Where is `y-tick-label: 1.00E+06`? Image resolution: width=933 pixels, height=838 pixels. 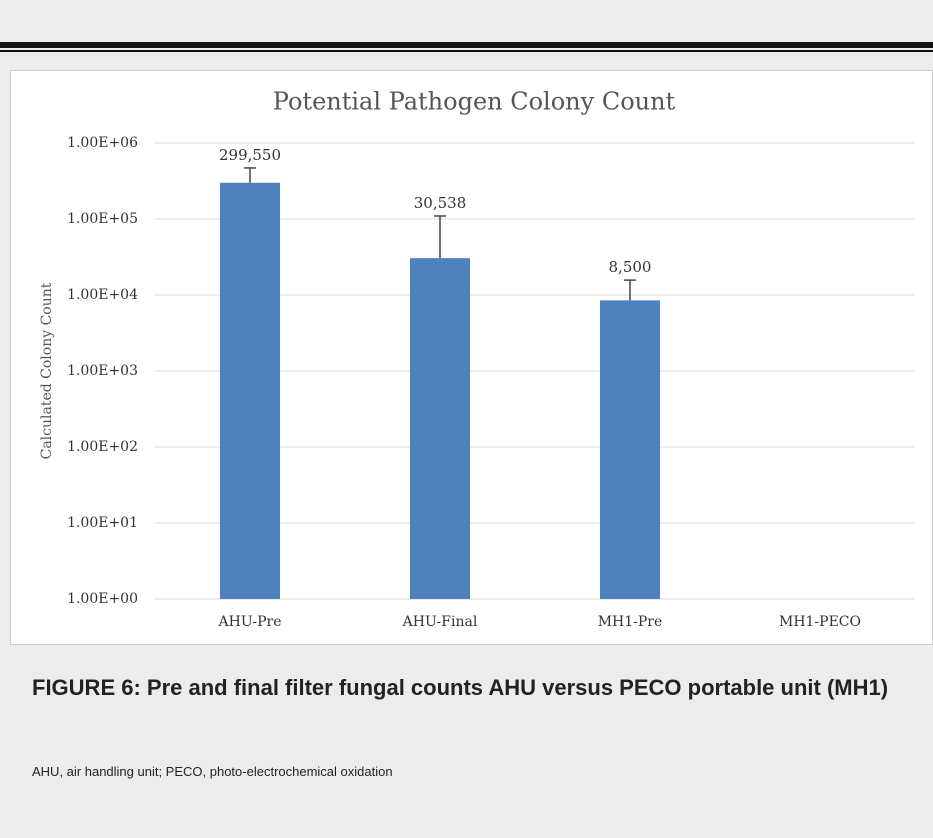 y-tick-label: 1.00E+06 is located at coordinates (102, 143).